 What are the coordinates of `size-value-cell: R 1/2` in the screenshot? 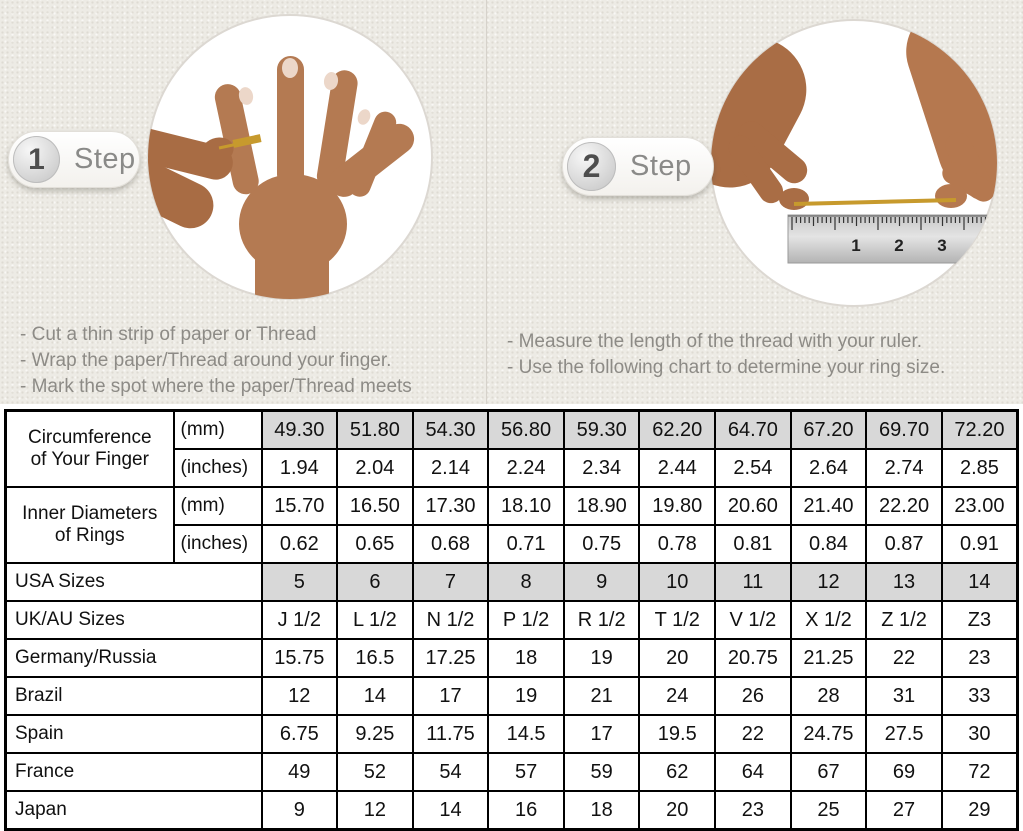 It's located at (601, 620).